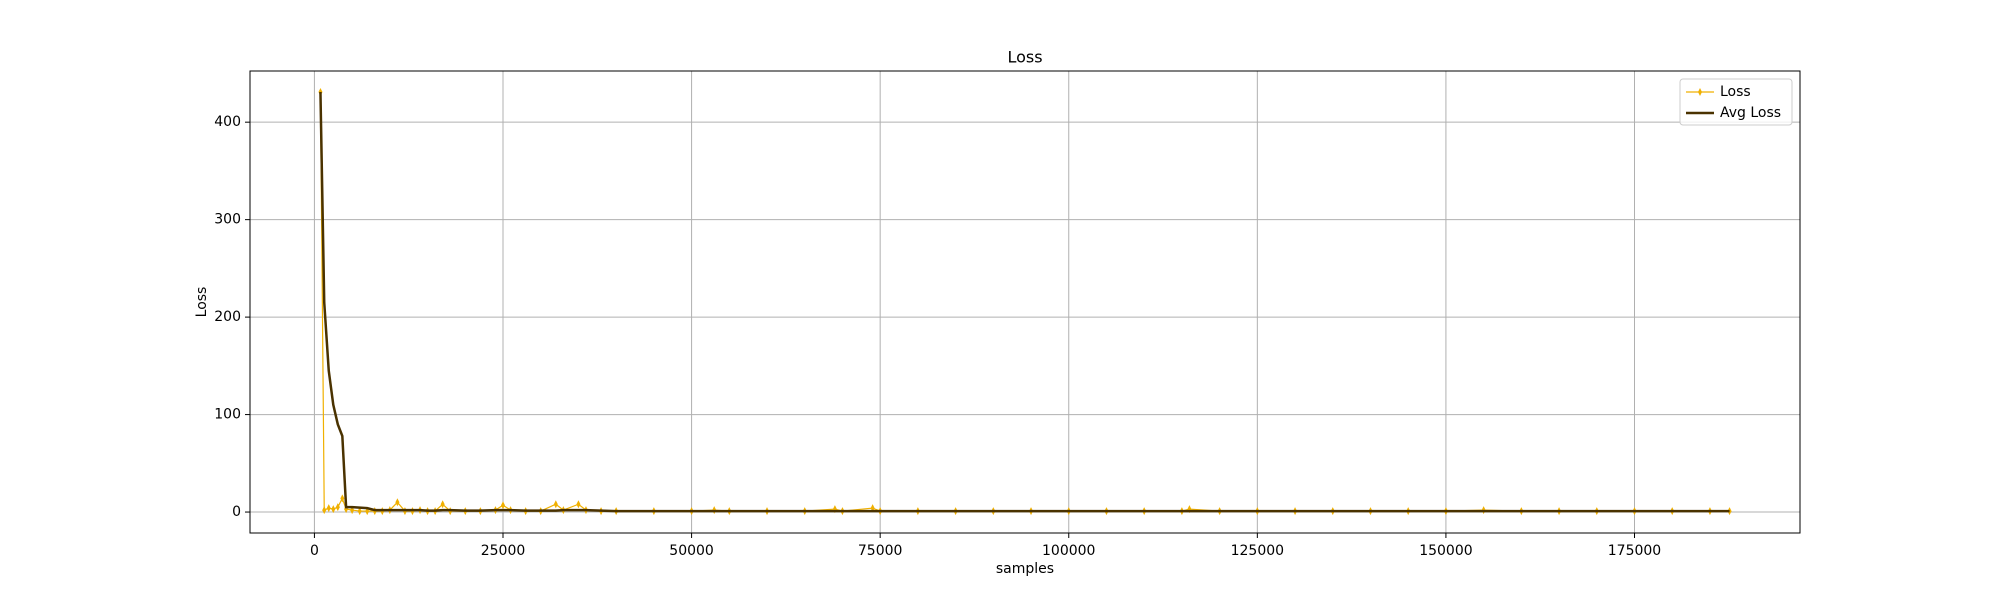 This screenshot has height=604, width=2000. I want to click on legend-marker, so click(1700, 92).